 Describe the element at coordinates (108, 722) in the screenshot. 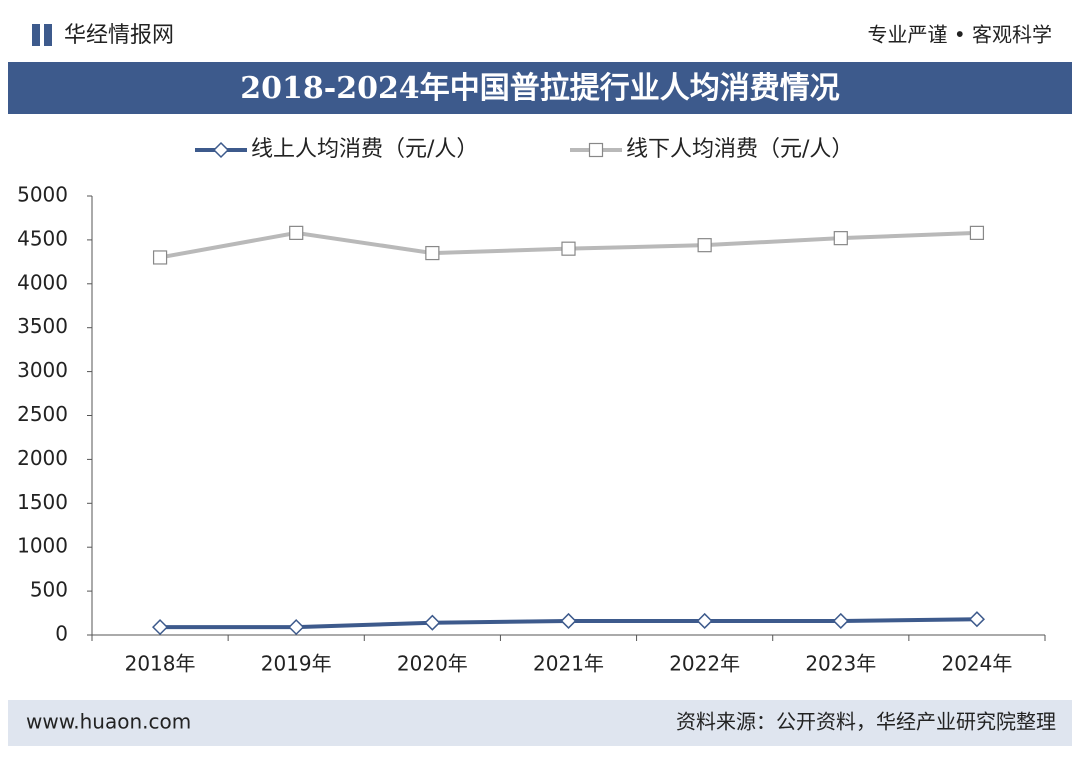

I see `footer-website: www.huaon.com` at that location.